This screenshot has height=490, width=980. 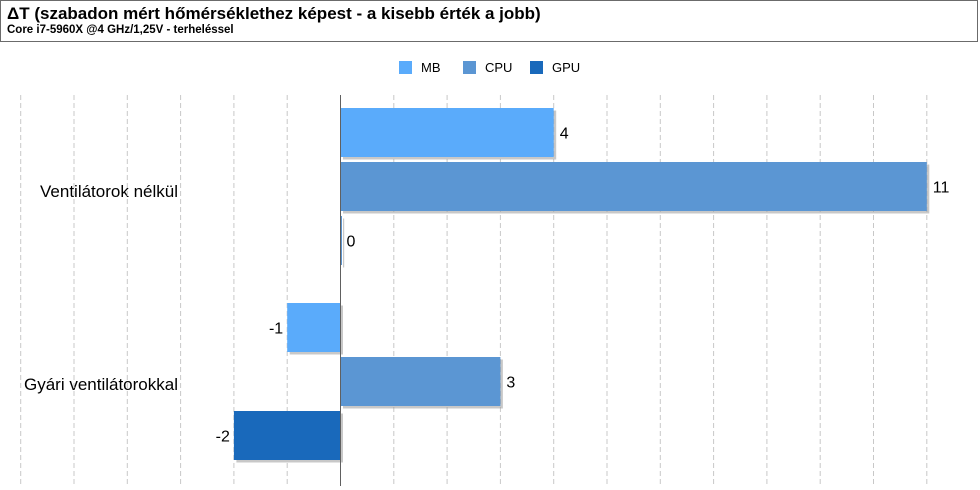 I want to click on chart-subtitle: Core i7-5960X @4 GHz/1,25V - terheléssel, so click(x=120, y=30).